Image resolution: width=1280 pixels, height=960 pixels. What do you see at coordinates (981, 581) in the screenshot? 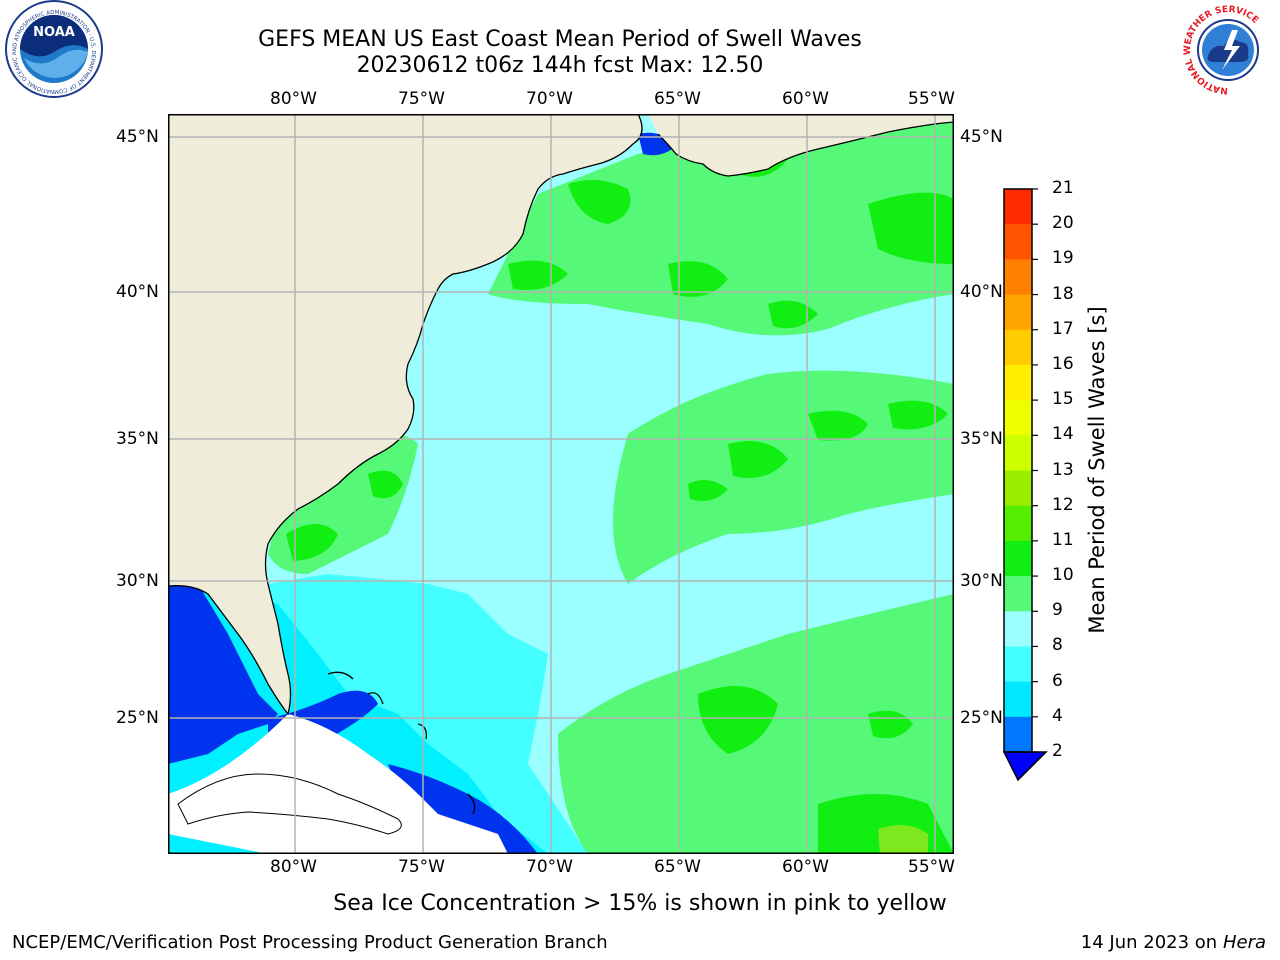
I see `lat-label-right: 30°N` at bounding box center [981, 581].